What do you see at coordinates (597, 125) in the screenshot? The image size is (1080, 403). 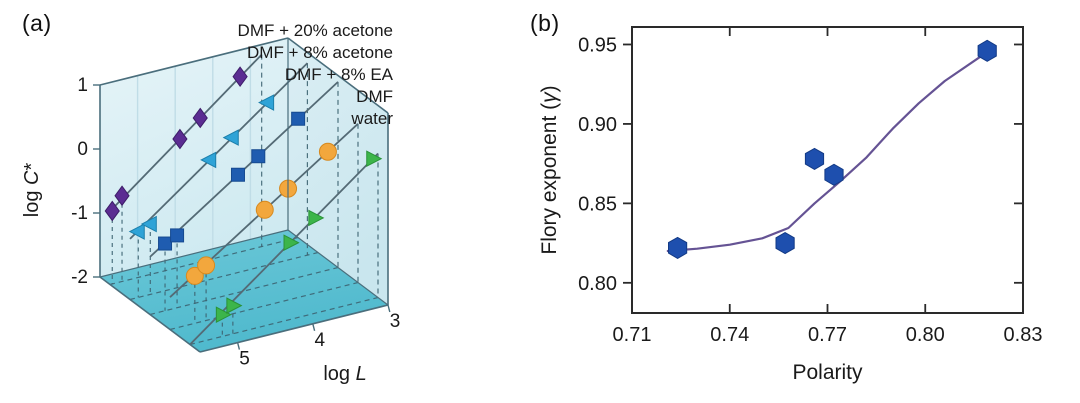 I see `y-tick-label: 0.90` at bounding box center [597, 125].